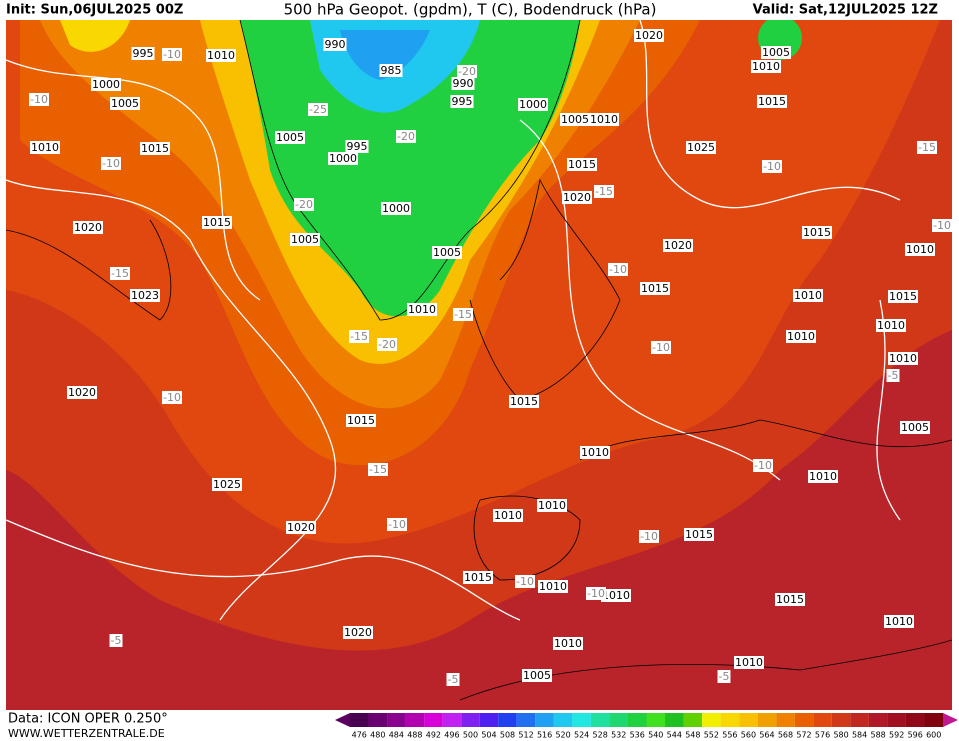 This screenshot has height=741, width=959. What do you see at coordinates (637, 735) in the screenshot?
I see `legend-label: 536` at bounding box center [637, 735].